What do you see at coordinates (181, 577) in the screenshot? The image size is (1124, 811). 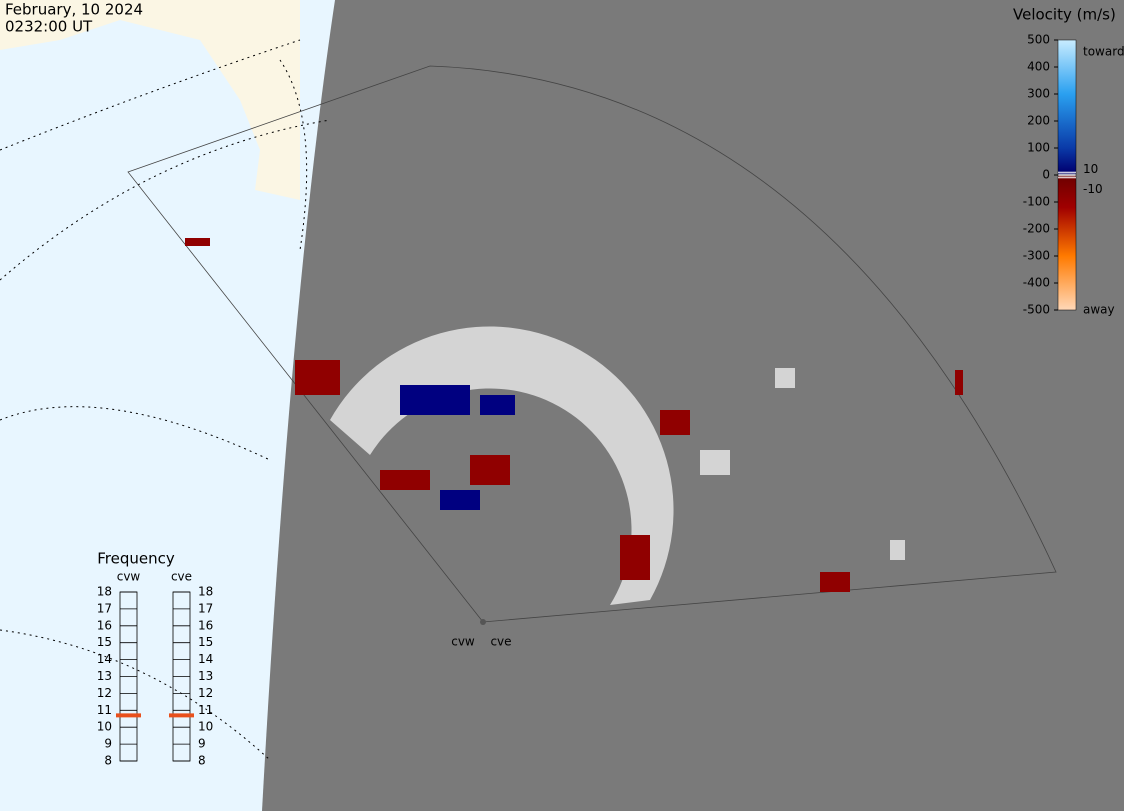 I see `radar-name: cve` at bounding box center [181, 577].